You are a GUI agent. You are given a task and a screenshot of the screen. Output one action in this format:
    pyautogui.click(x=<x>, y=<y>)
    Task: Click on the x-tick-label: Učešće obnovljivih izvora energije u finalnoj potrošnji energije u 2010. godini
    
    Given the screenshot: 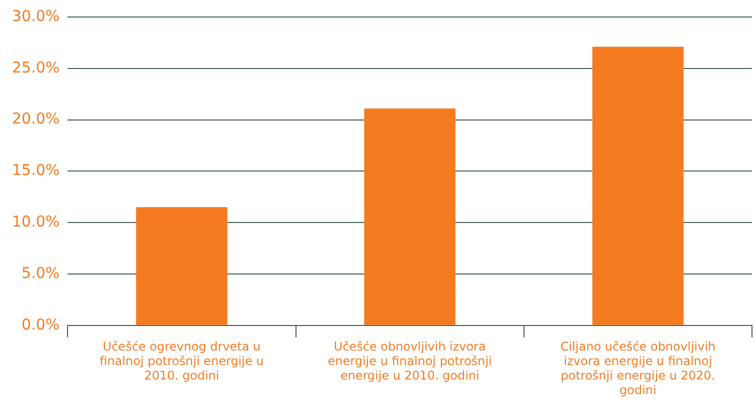 What is the action you would take?
    pyautogui.click(x=410, y=361)
    